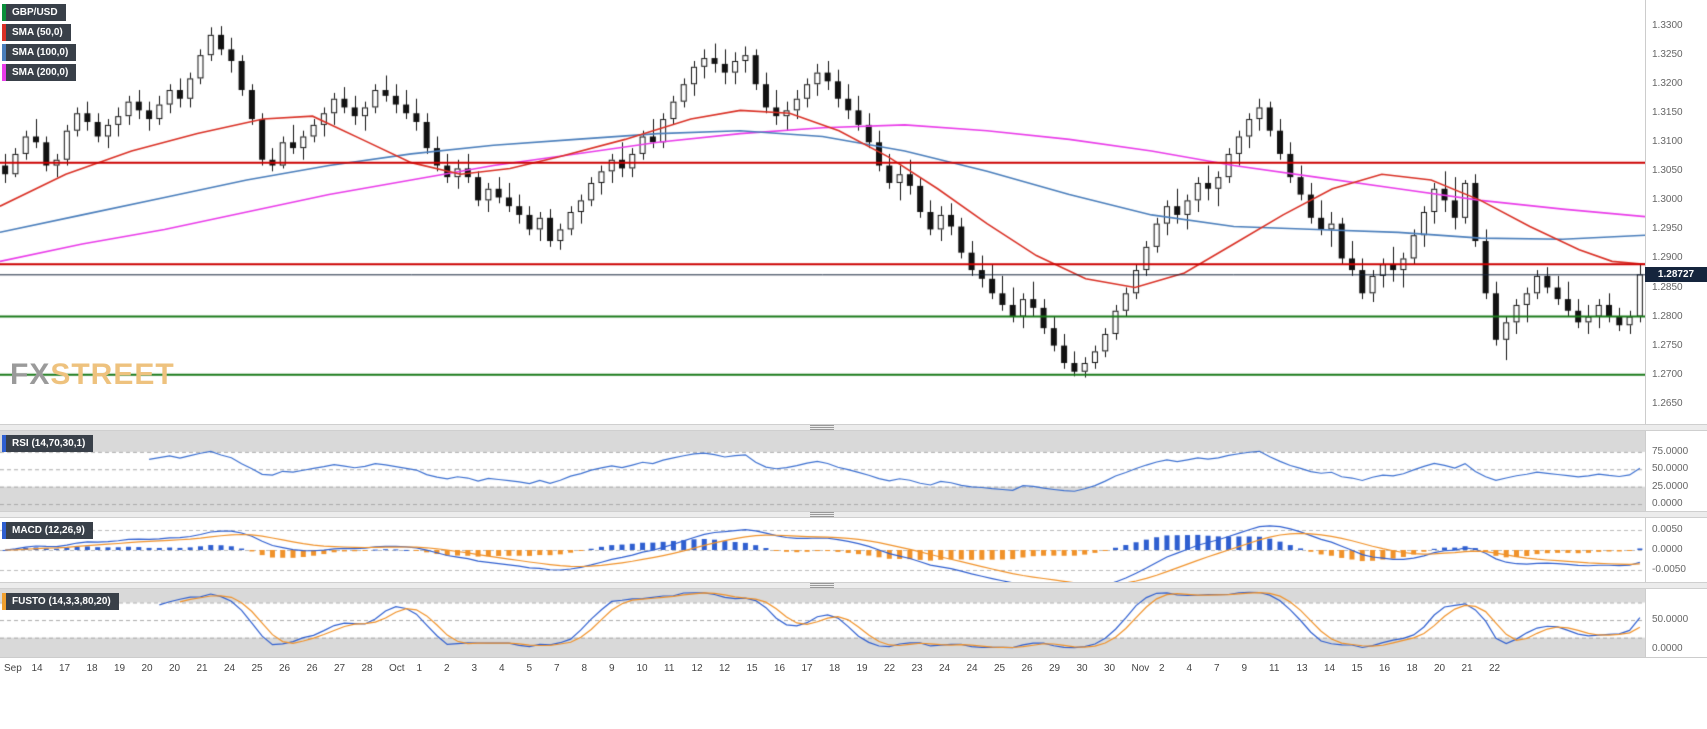 This screenshot has width=1707, height=729. What do you see at coordinates (1667, 26) in the screenshot?
I see `axis-tick-label: 1.3300` at bounding box center [1667, 26].